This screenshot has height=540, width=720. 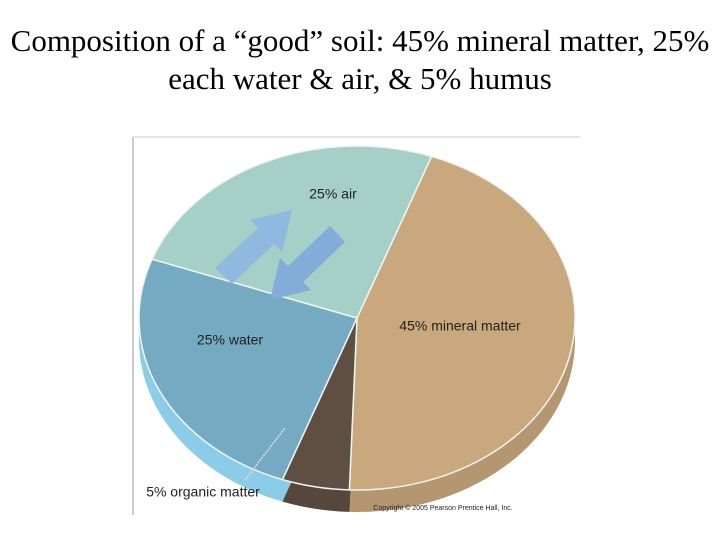 What do you see at coordinates (460, 326) in the screenshot?
I see `slice-label: 45% mineral matter` at bounding box center [460, 326].